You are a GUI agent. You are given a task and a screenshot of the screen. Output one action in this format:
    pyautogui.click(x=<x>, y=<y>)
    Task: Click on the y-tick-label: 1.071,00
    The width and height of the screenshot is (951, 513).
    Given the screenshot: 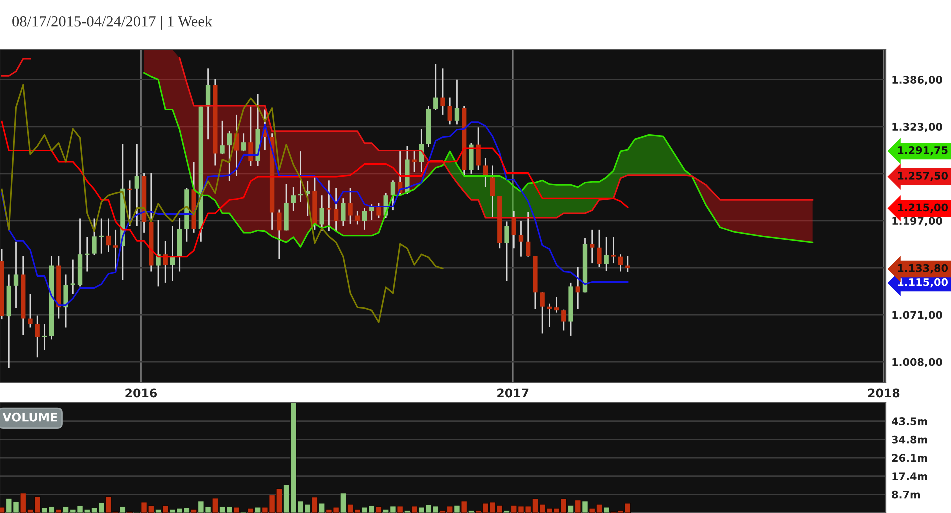 What is the action you would take?
    pyautogui.click(x=917, y=315)
    